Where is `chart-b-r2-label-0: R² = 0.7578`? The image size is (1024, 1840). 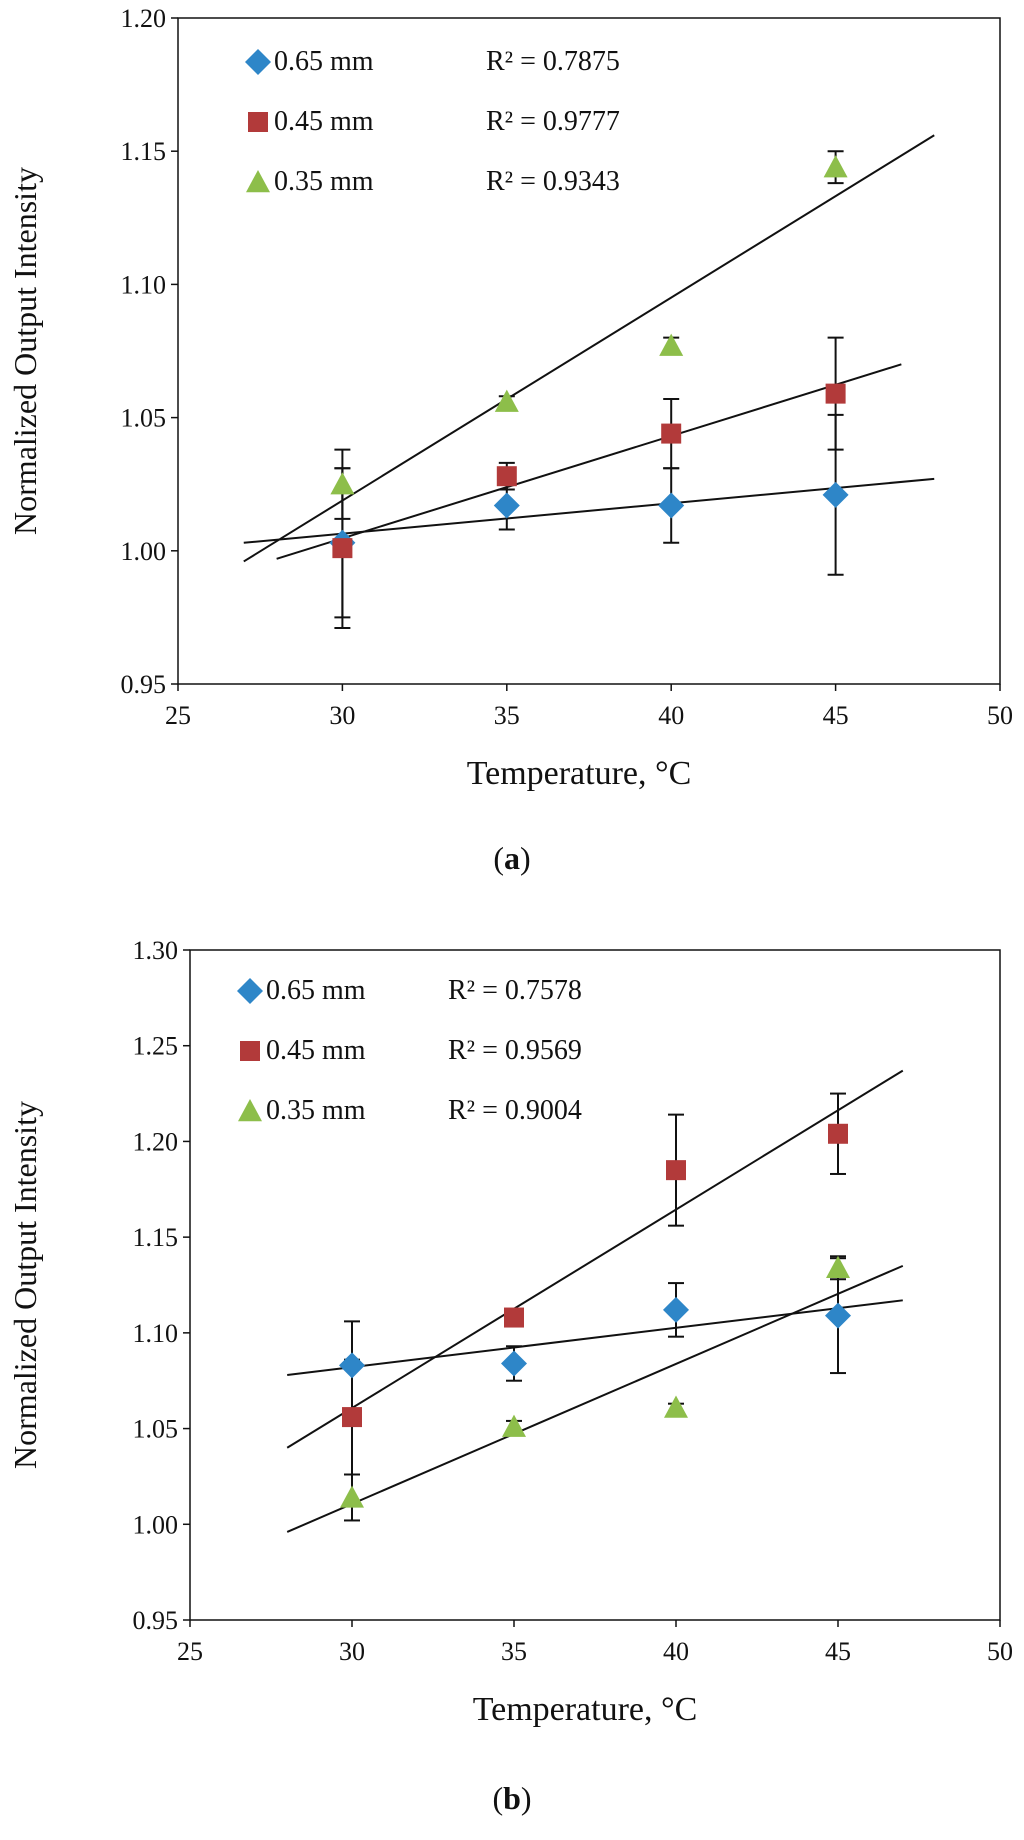 chart-b-r2-label-0: R² = 0.7578 is located at coordinates (515, 990).